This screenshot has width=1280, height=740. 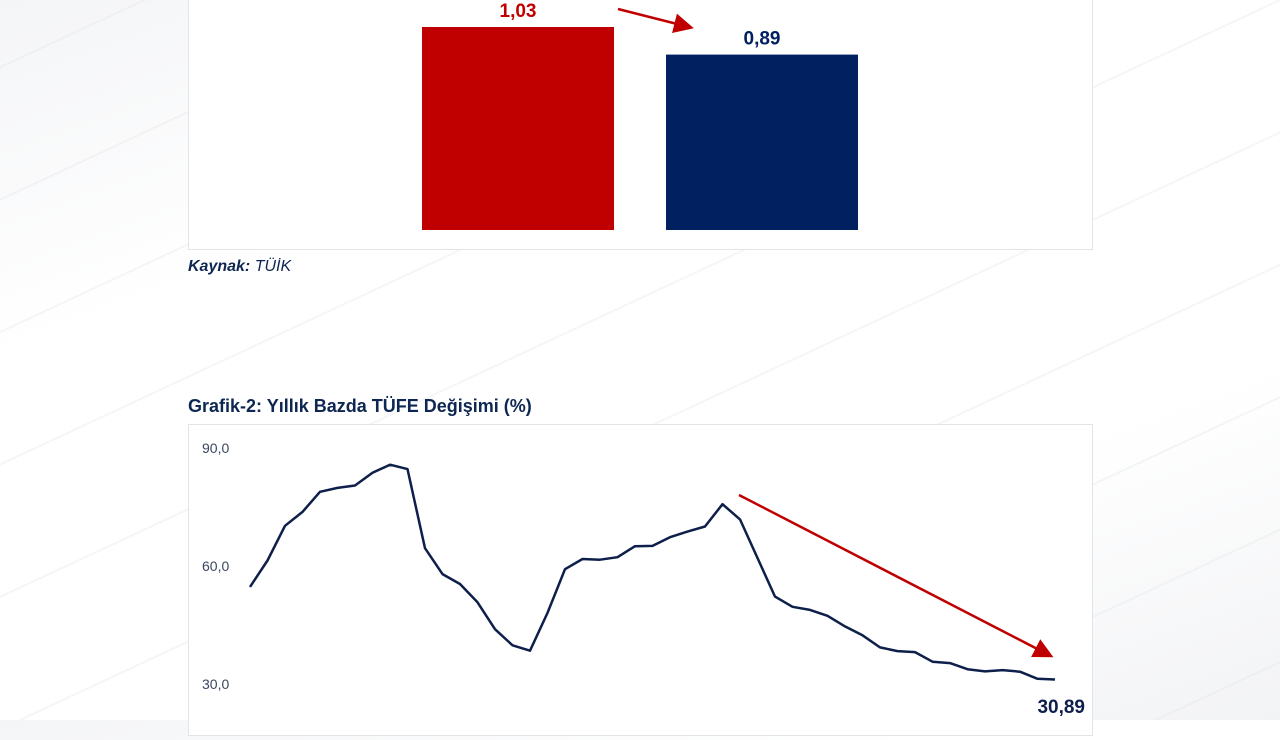 What do you see at coordinates (215, 684) in the screenshot?
I see `y-tick-label: 30,0` at bounding box center [215, 684].